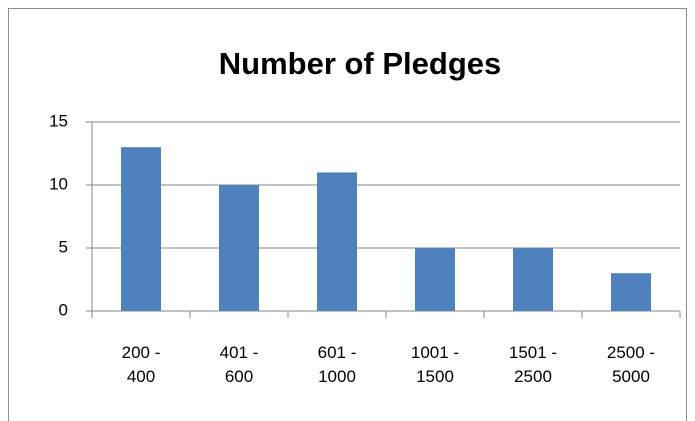 The image size is (695, 421). Describe the element at coordinates (435, 364) in the screenshot. I see `x-tick-label: 1001 - 1500` at that location.